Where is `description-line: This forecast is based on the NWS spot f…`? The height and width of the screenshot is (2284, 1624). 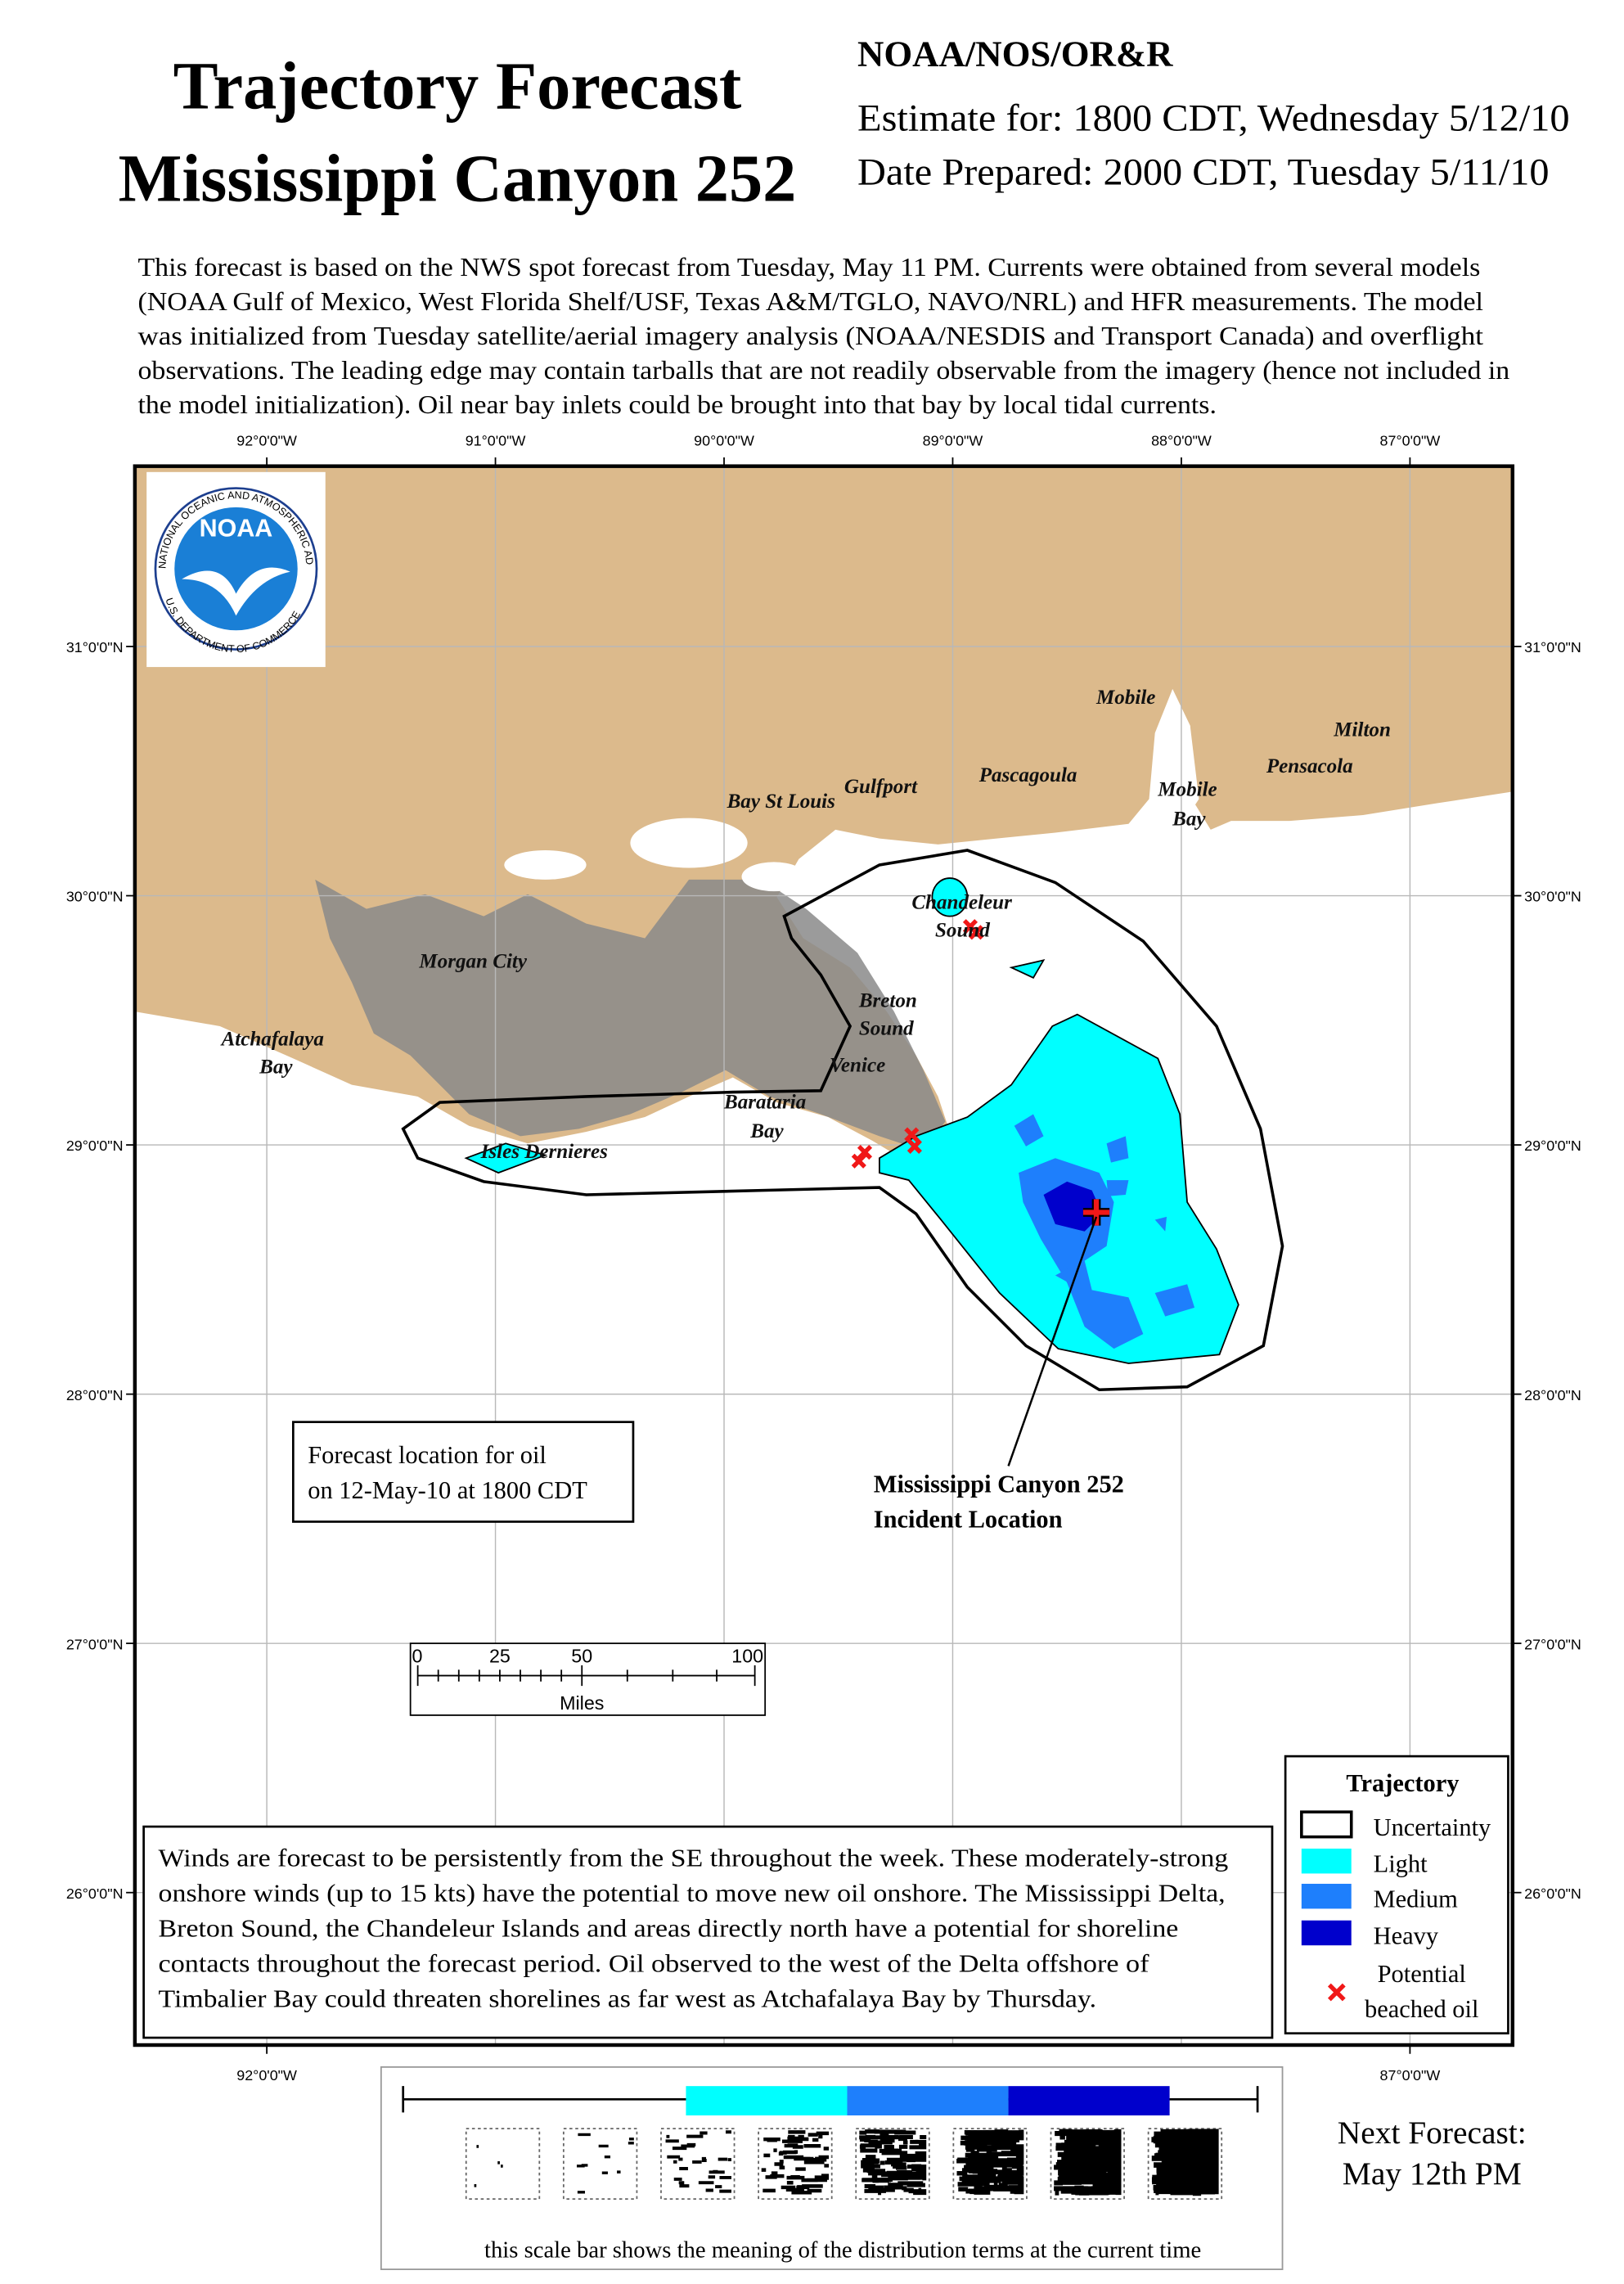 description-line: This forecast is based on the NWS spot f… is located at coordinates (808, 267).